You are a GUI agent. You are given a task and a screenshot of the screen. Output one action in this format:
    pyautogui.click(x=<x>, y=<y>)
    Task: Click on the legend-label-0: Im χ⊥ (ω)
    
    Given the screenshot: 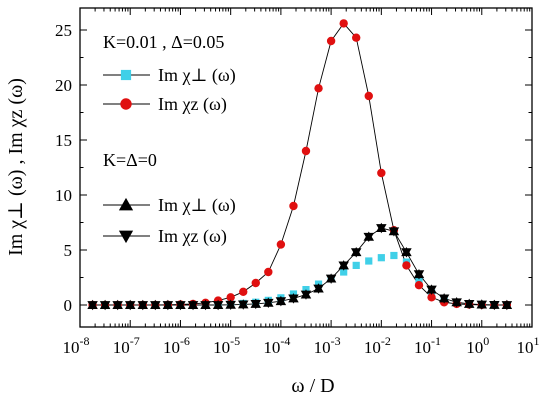 What is the action you would take?
    pyautogui.click(x=197, y=75)
    